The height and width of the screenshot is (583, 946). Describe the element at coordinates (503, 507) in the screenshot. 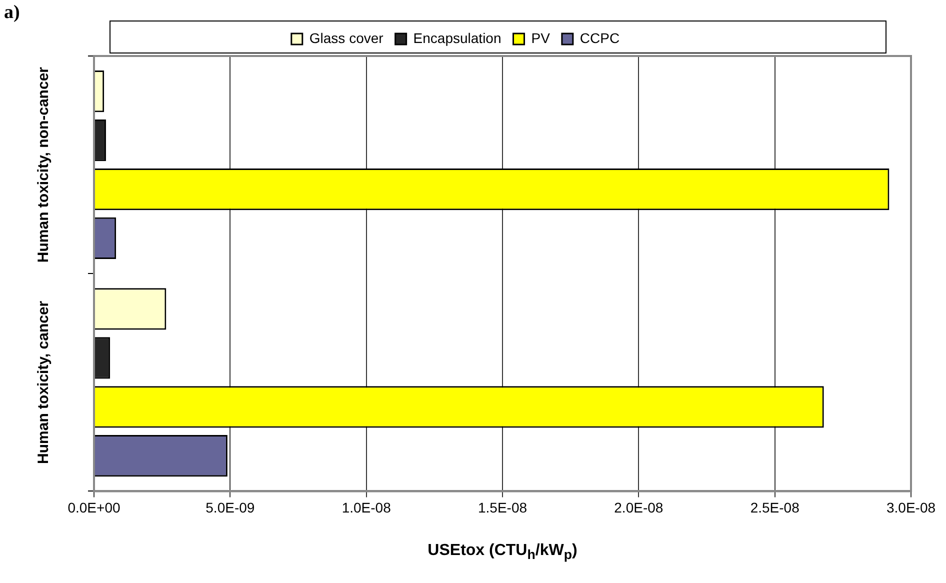

I see `x-tick-label: 1.5E-08` at that location.